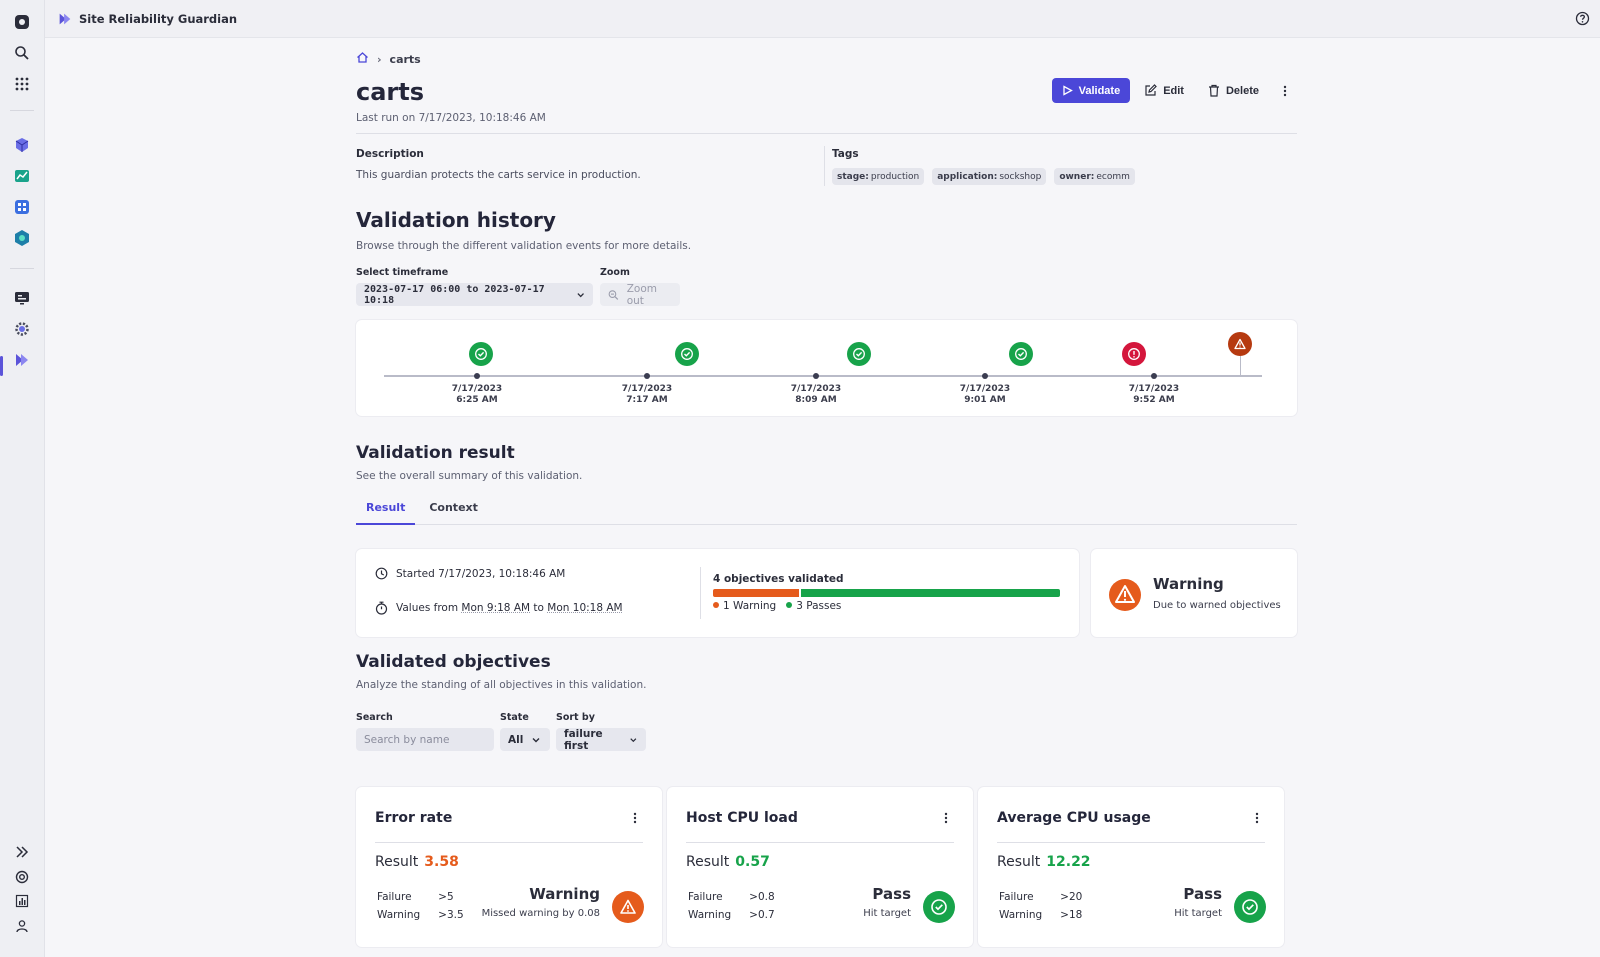 The width and height of the screenshot is (1600, 957). I want to click on state-select: All, so click(525, 739).